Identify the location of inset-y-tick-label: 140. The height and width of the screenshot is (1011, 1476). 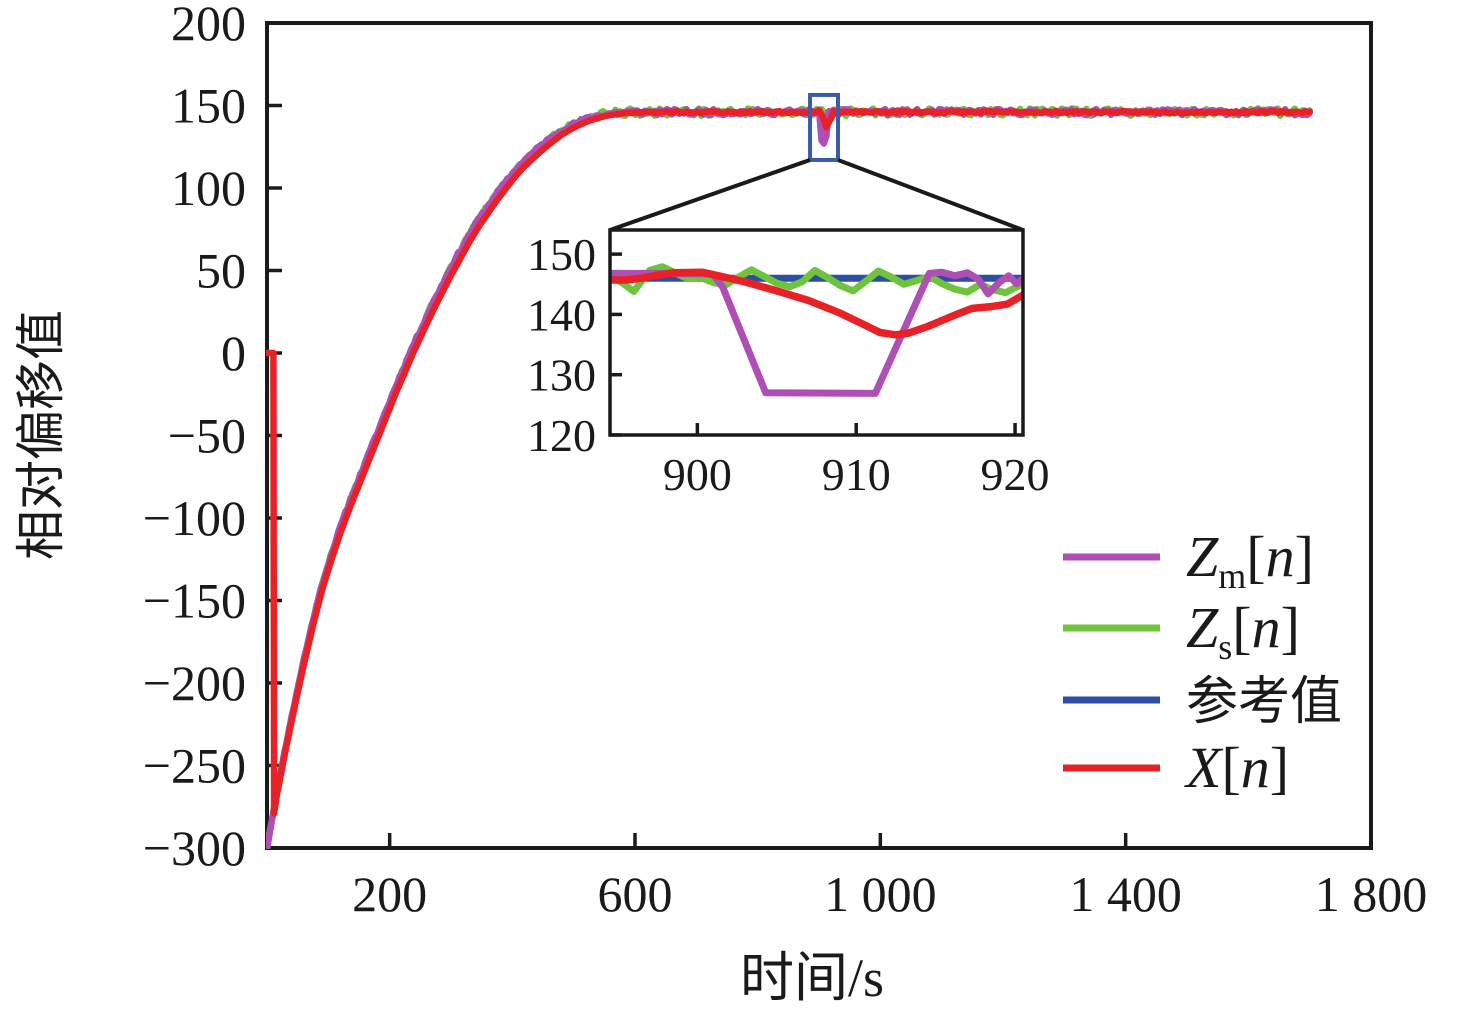
(561, 314).